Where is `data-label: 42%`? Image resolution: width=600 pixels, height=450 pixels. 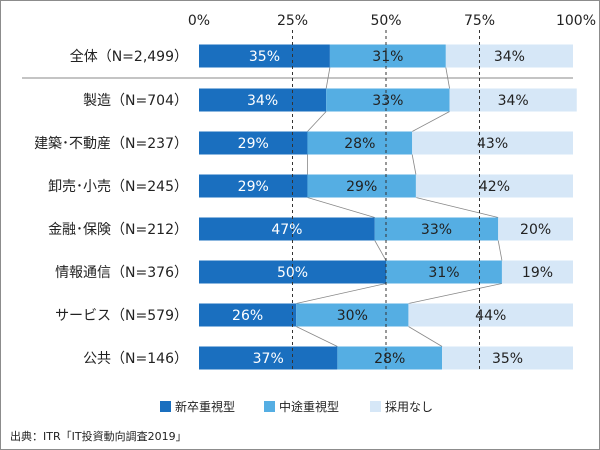
data-label: 42% is located at coordinates (494, 187).